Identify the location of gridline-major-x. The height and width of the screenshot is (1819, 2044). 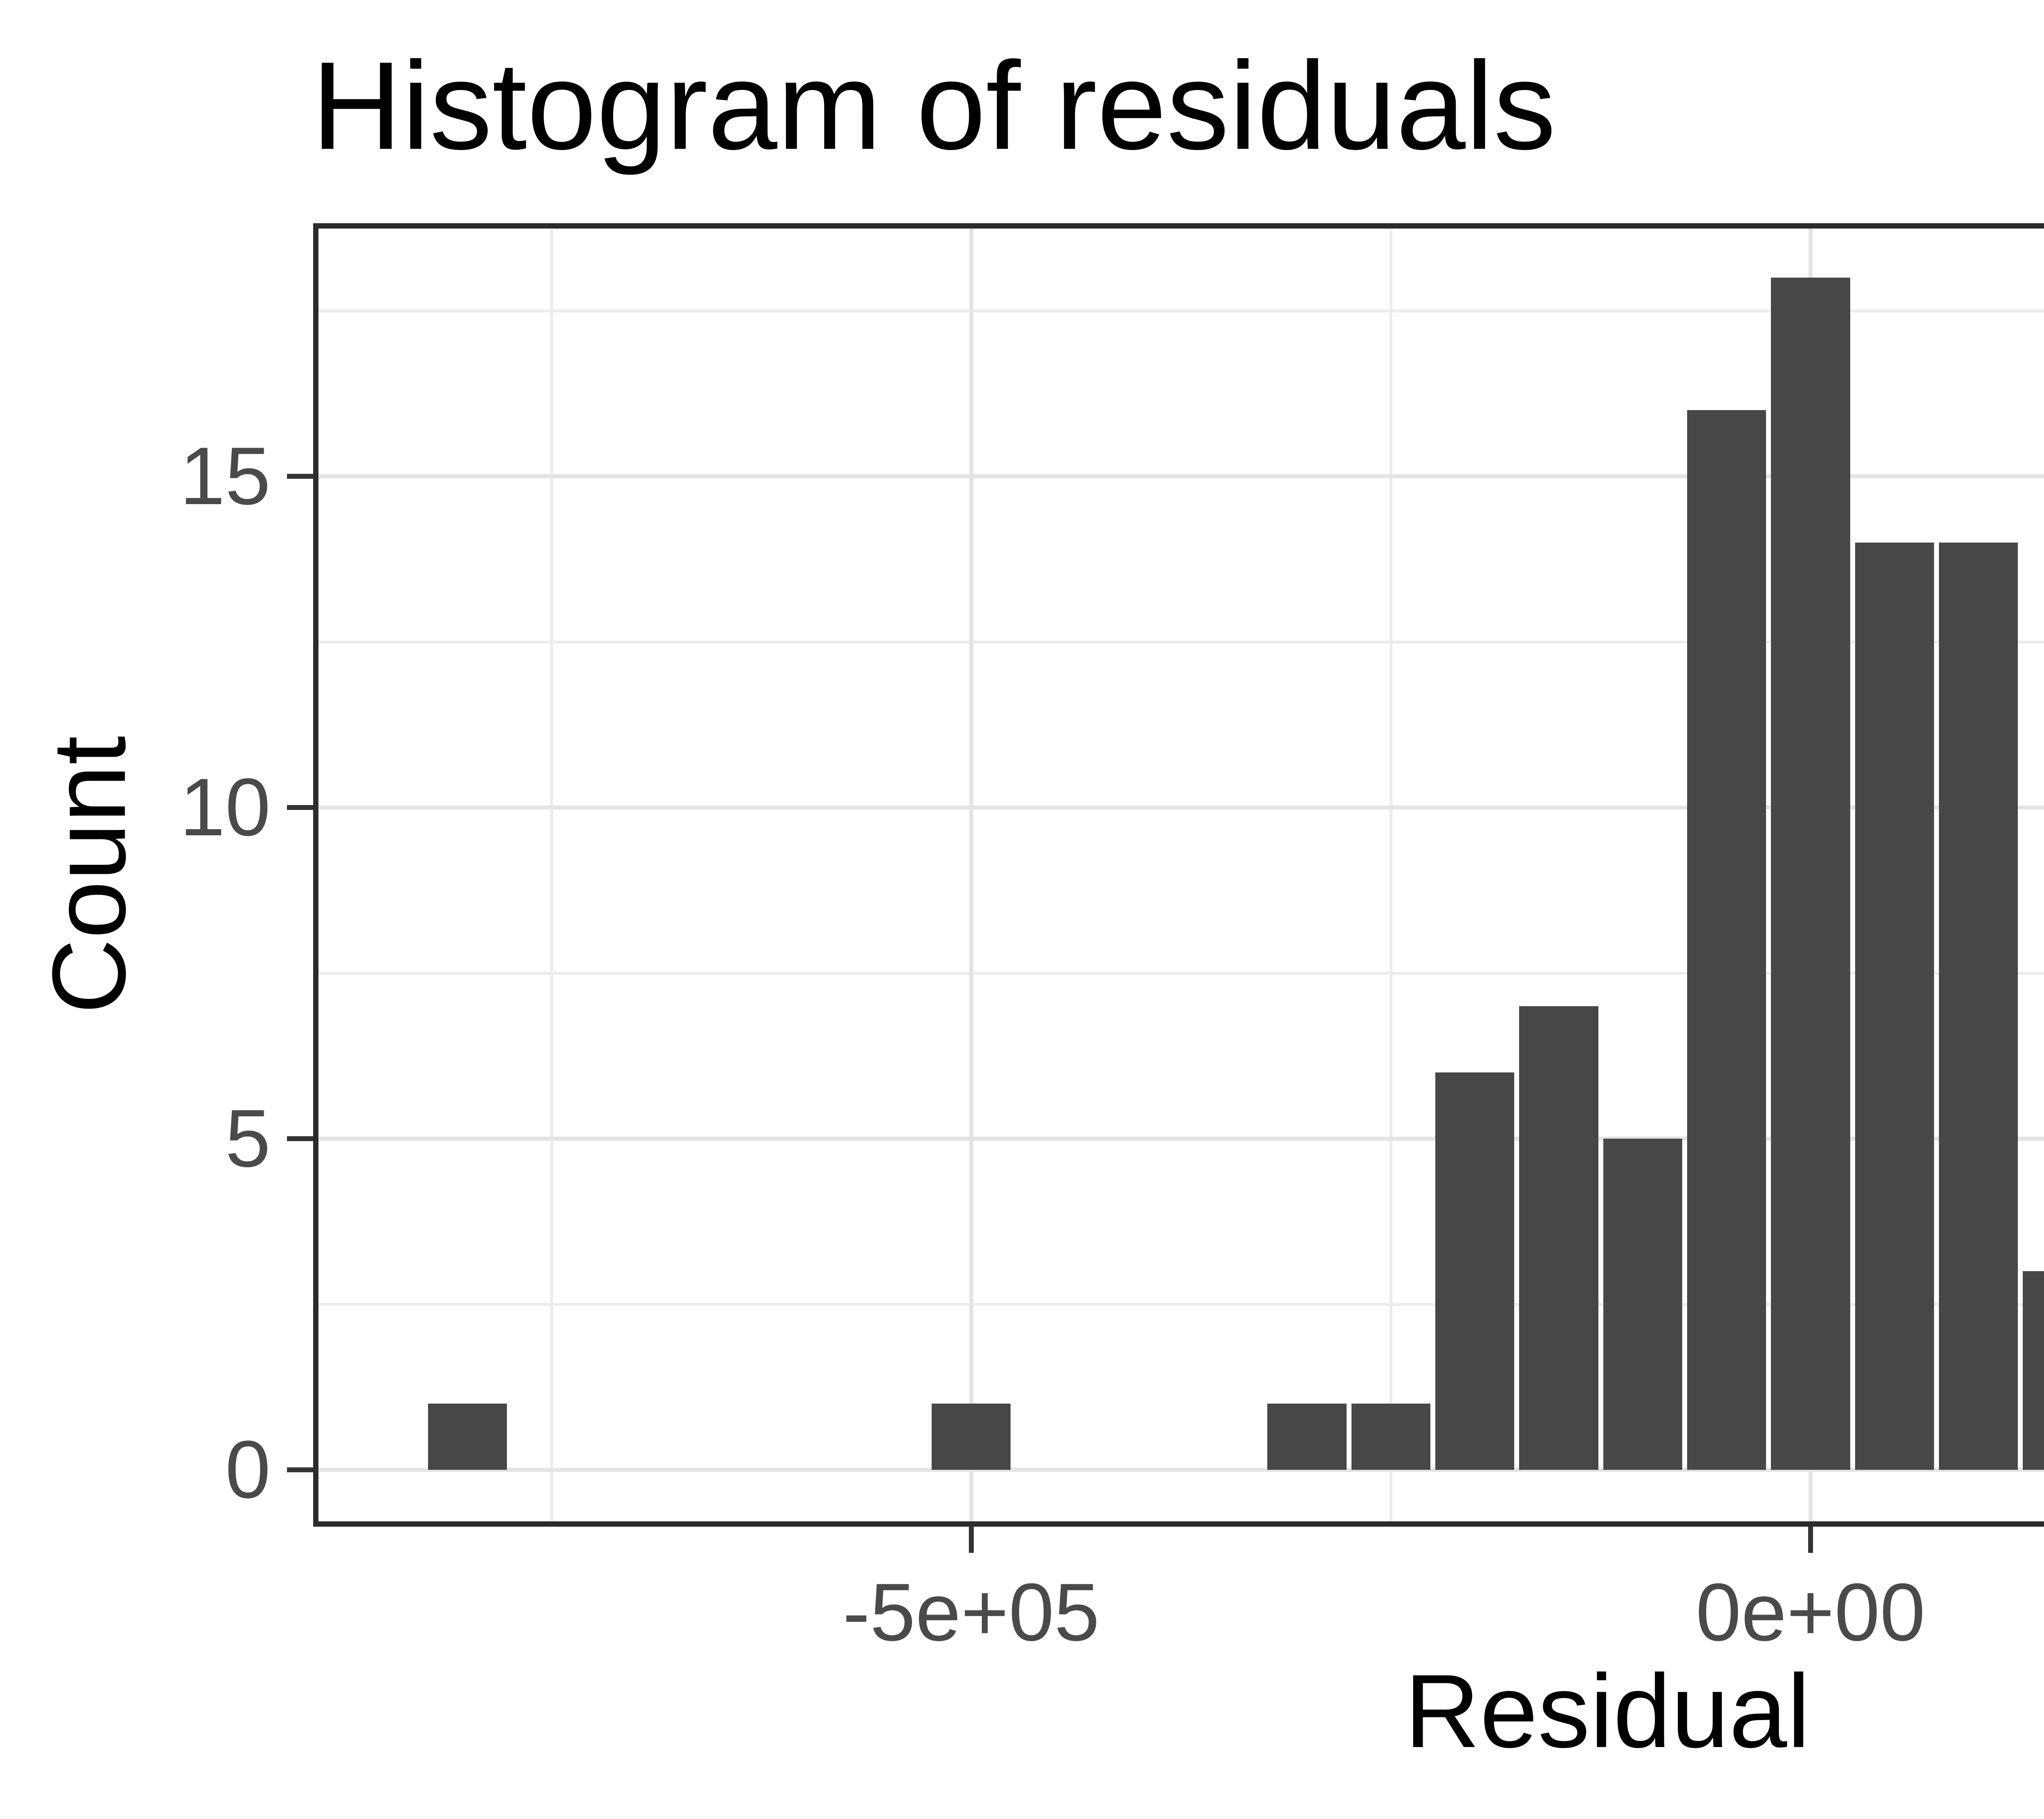
(971, 875).